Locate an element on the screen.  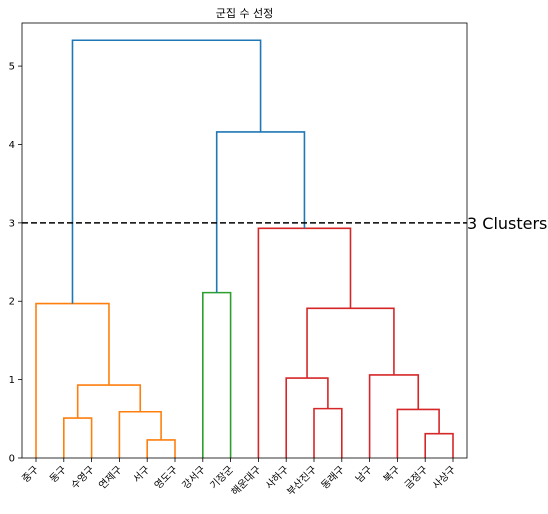
x-tick-label: 북구 is located at coordinates (392, 475).